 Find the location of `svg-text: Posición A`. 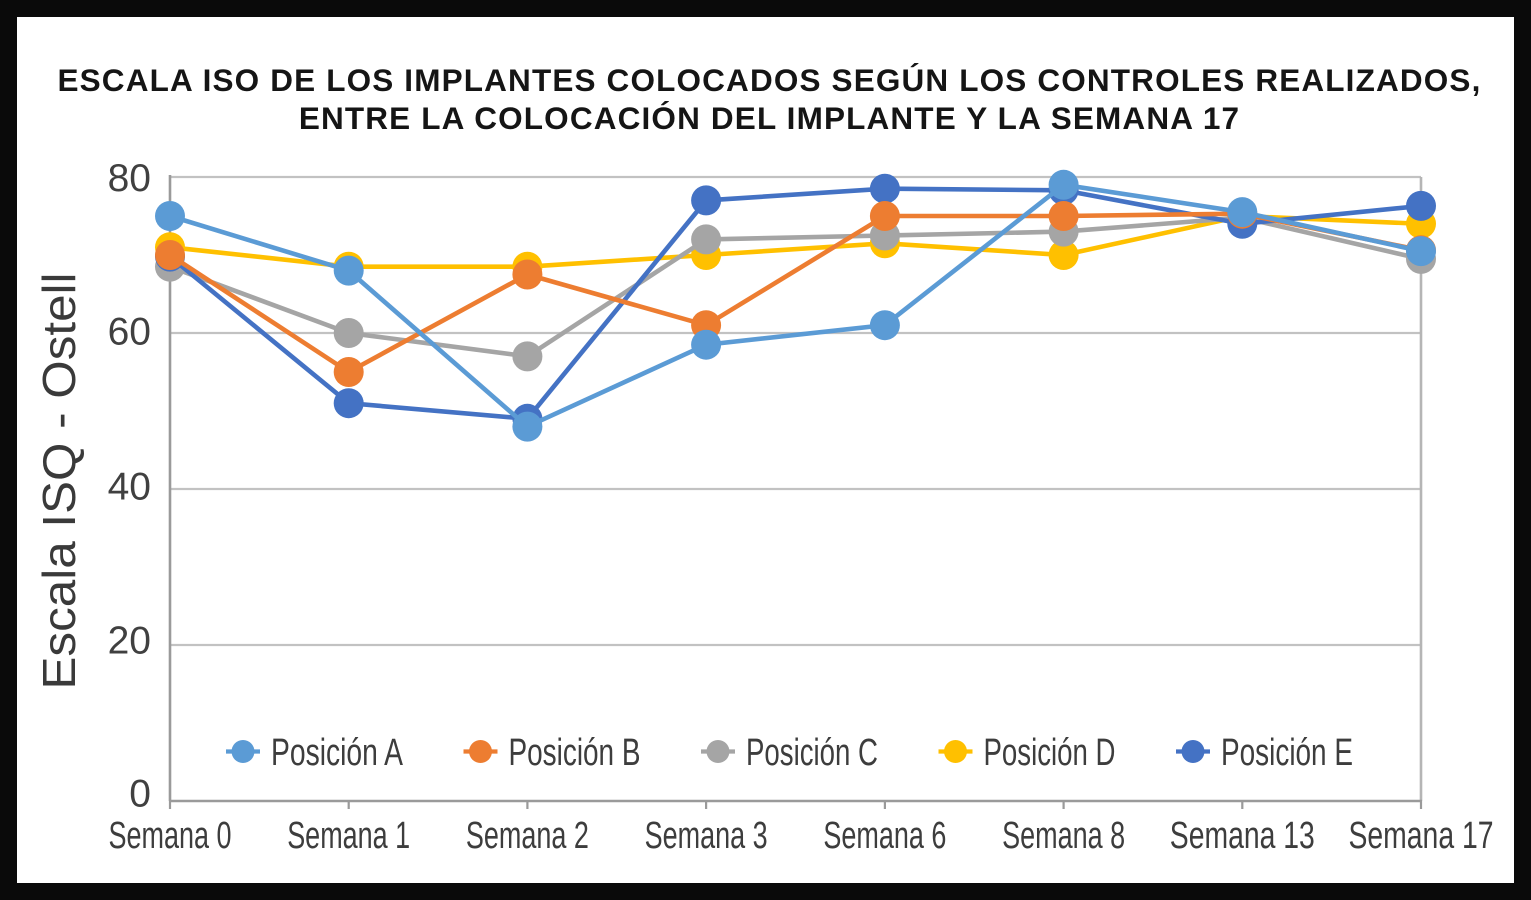

svg-text: Posición A is located at coordinates (337, 753).